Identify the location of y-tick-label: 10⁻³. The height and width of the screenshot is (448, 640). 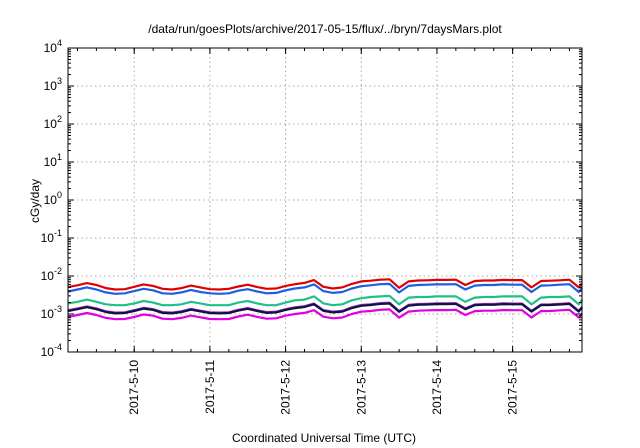
(51, 312).